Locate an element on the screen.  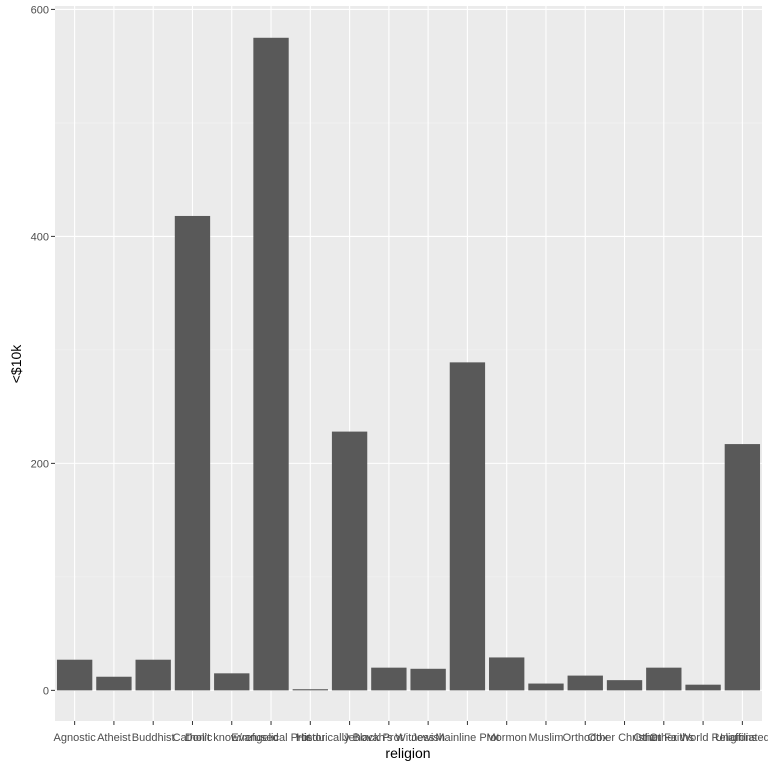
x-tick-label: Unaffiliated is located at coordinates (741, 738).